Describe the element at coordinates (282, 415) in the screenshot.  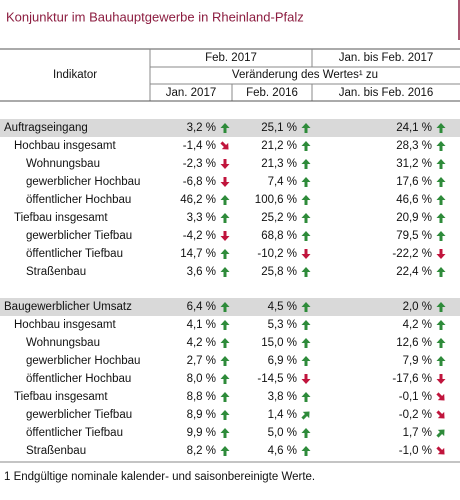
I see `cell-value: 1,4 %` at that location.